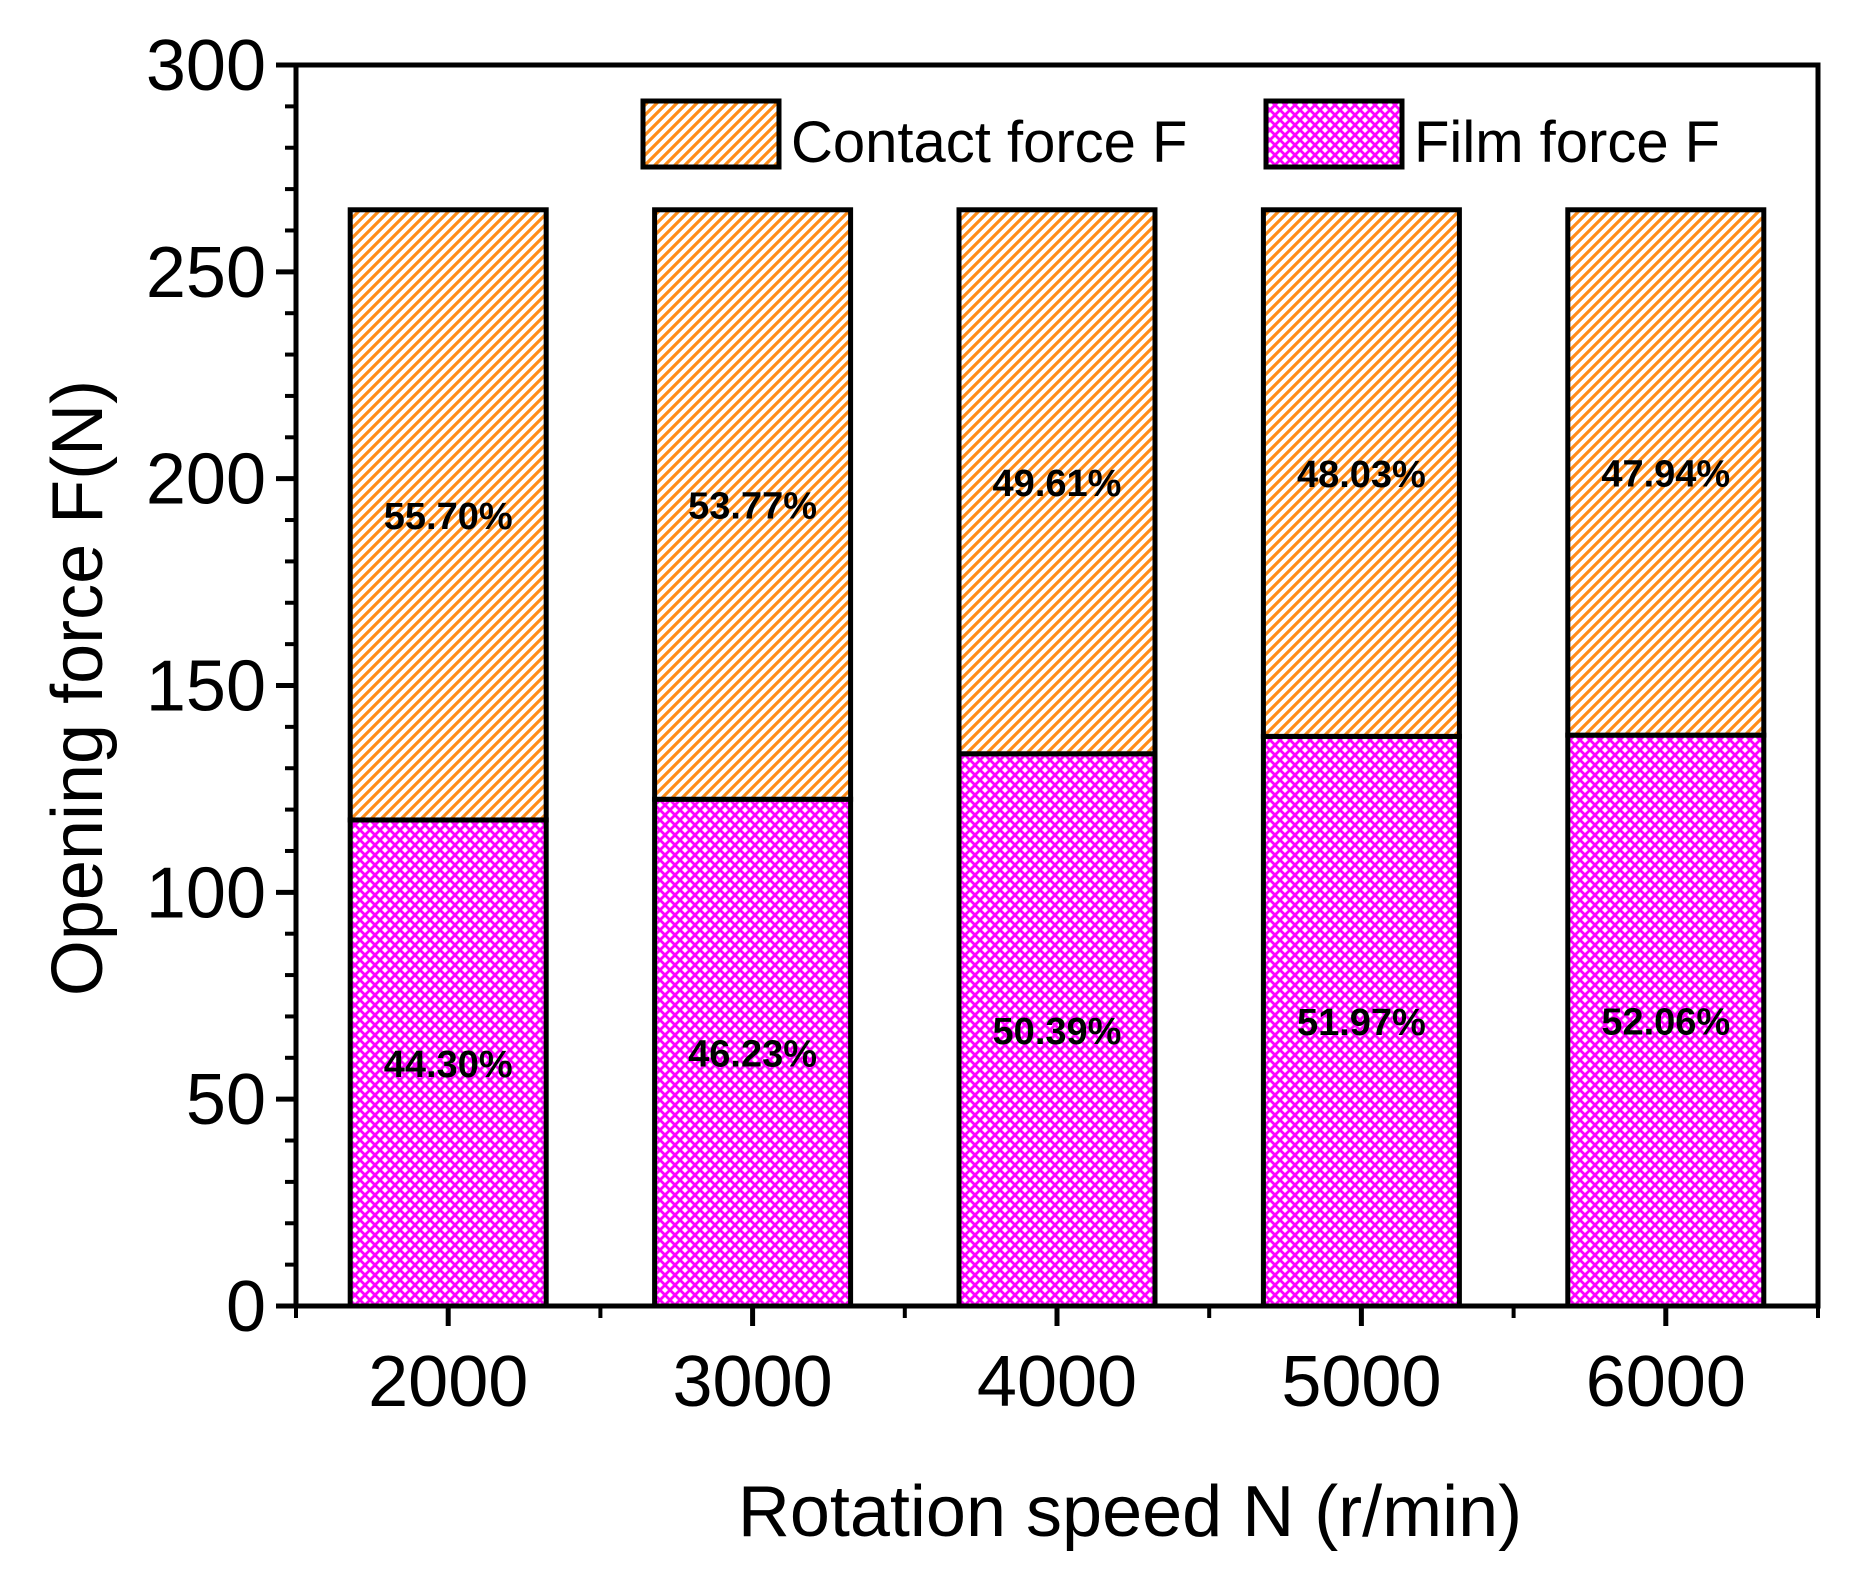  I want to click on data-label-contact-force-2000: 55.70%, so click(448, 517).